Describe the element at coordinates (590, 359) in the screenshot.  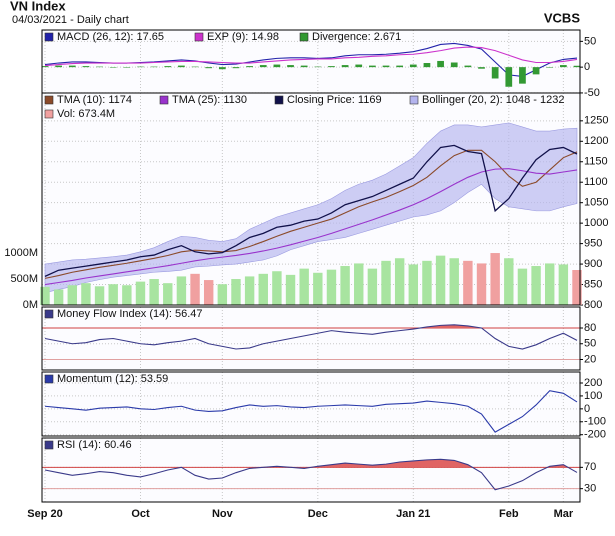
I see `y-tick-label: 20` at that location.